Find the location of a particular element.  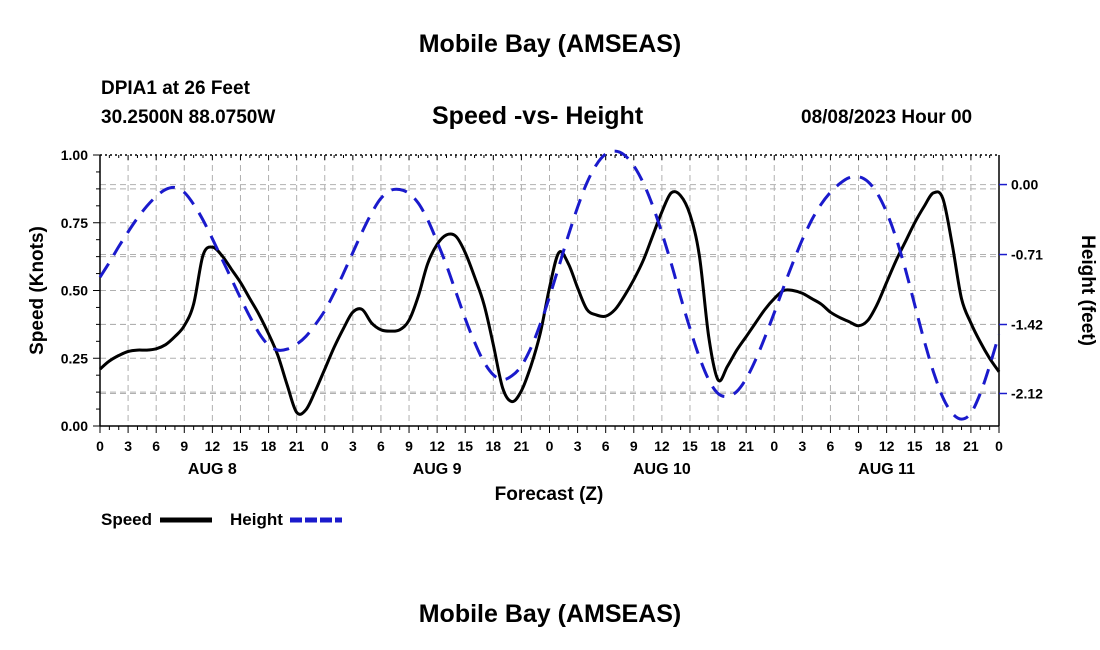

date-label: AUG 8 is located at coordinates (212, 469).